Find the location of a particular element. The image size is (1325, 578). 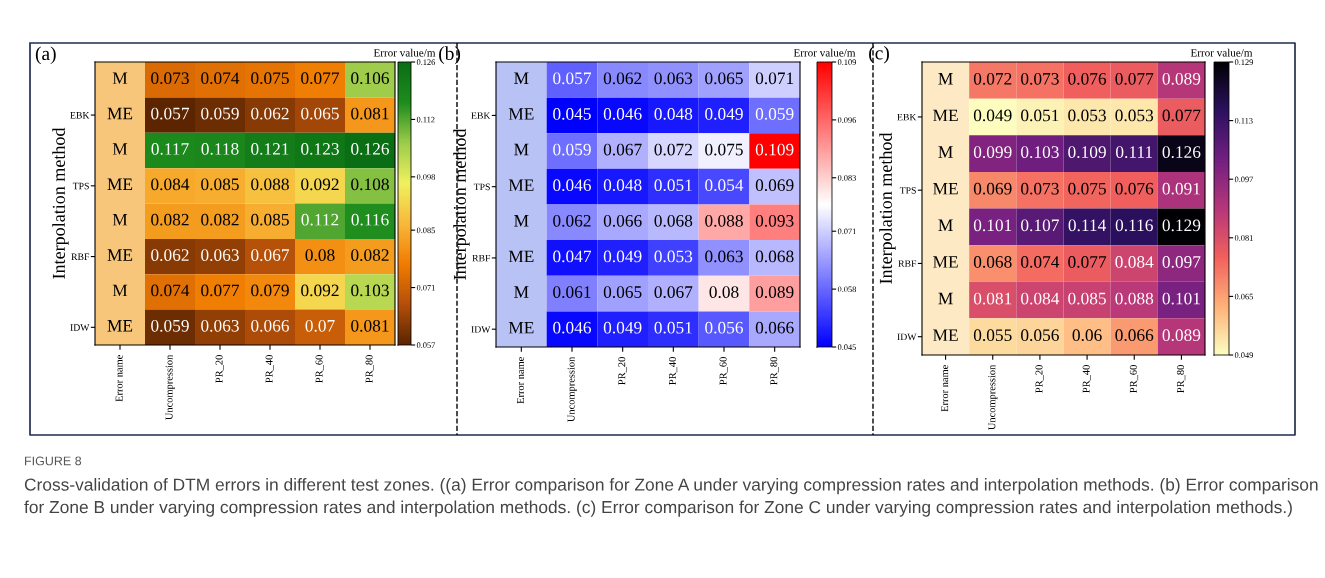

data-label: 0.082 is located at coordinates (170, 219).